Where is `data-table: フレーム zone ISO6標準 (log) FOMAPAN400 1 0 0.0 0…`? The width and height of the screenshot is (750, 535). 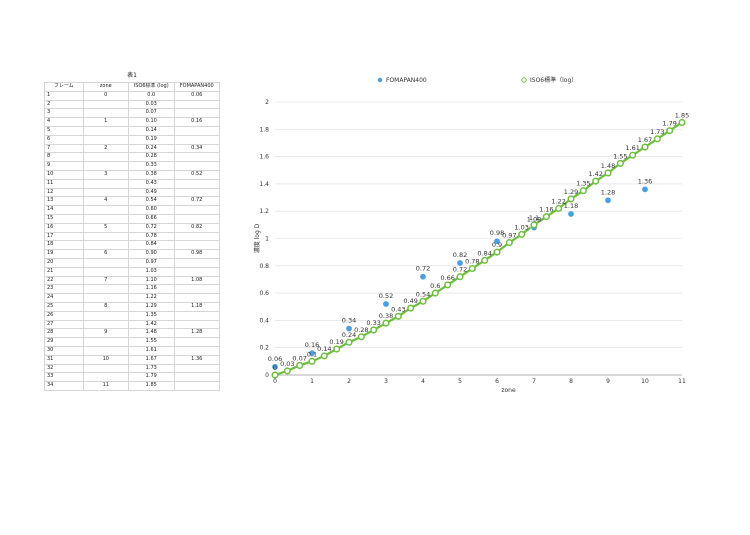 data-table: フレーム zone ISO6標準 (log) FOMAPAN400 1 0 0.0 0… is located at coordinates (132, 236).